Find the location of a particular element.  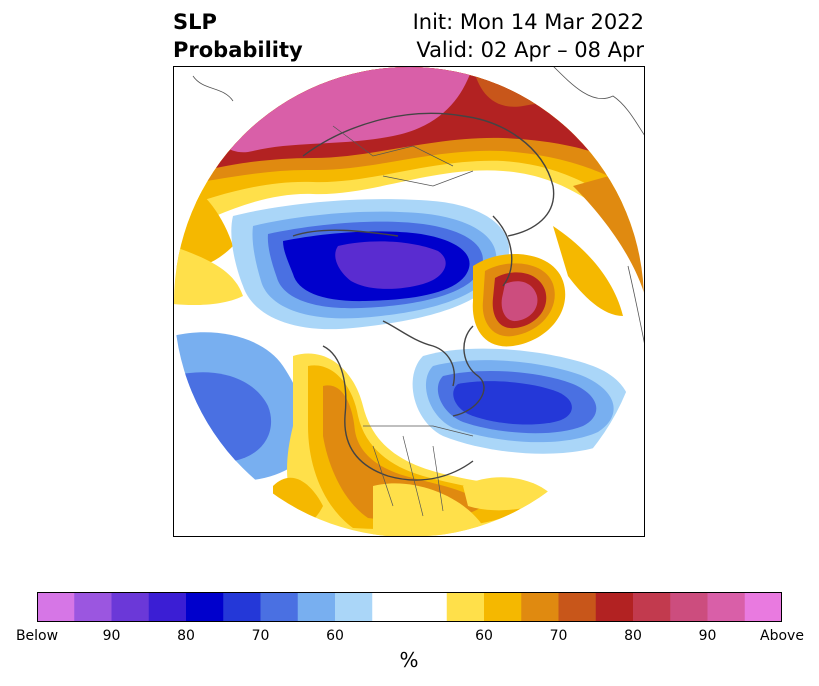

colorbar-unit: % is located at coordinates (409, 660).